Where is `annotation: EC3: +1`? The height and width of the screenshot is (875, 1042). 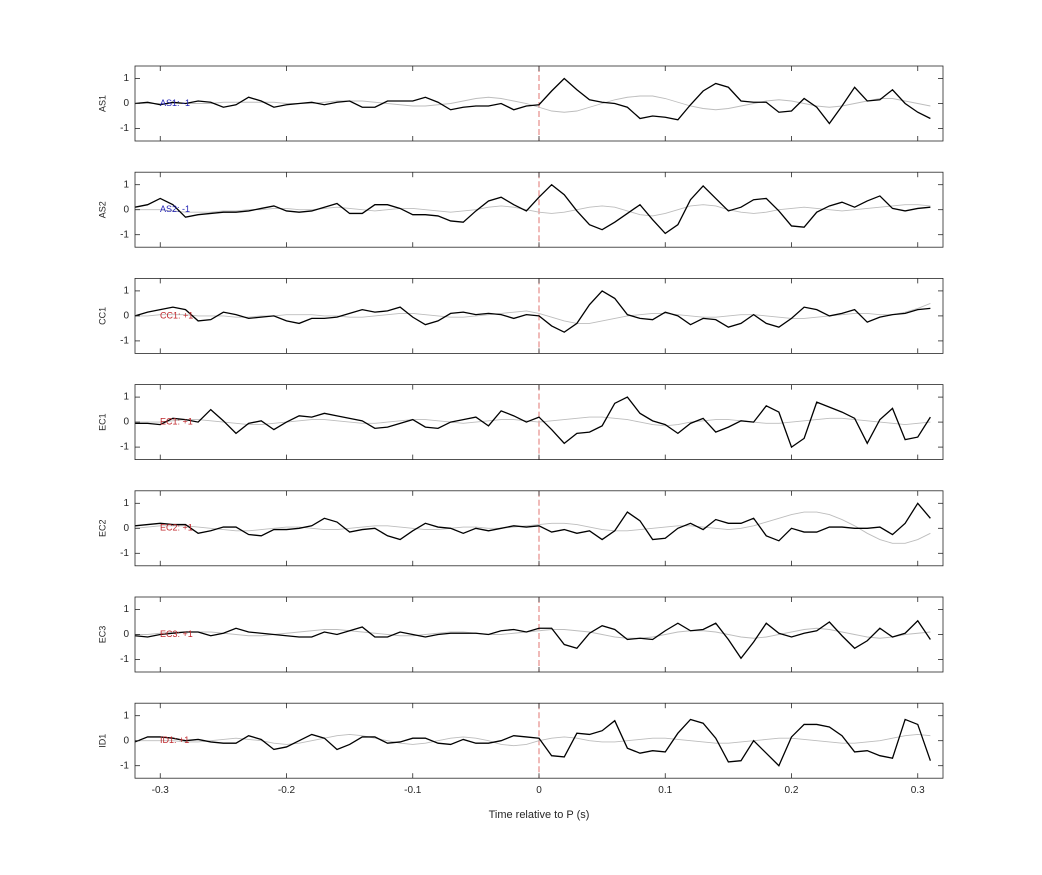
annotation: EC3: +1 is located at coordinates (176, 634).